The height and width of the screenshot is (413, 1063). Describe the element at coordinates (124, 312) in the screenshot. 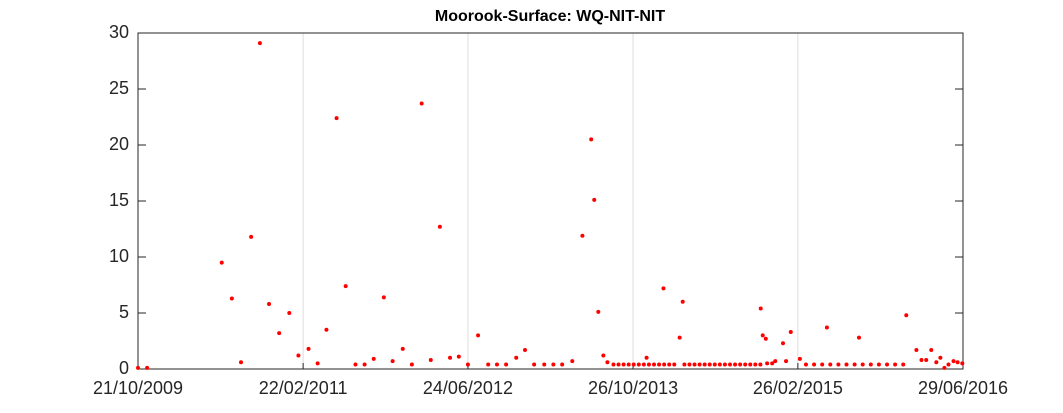

I see `y-tick-label: 5` at that location.